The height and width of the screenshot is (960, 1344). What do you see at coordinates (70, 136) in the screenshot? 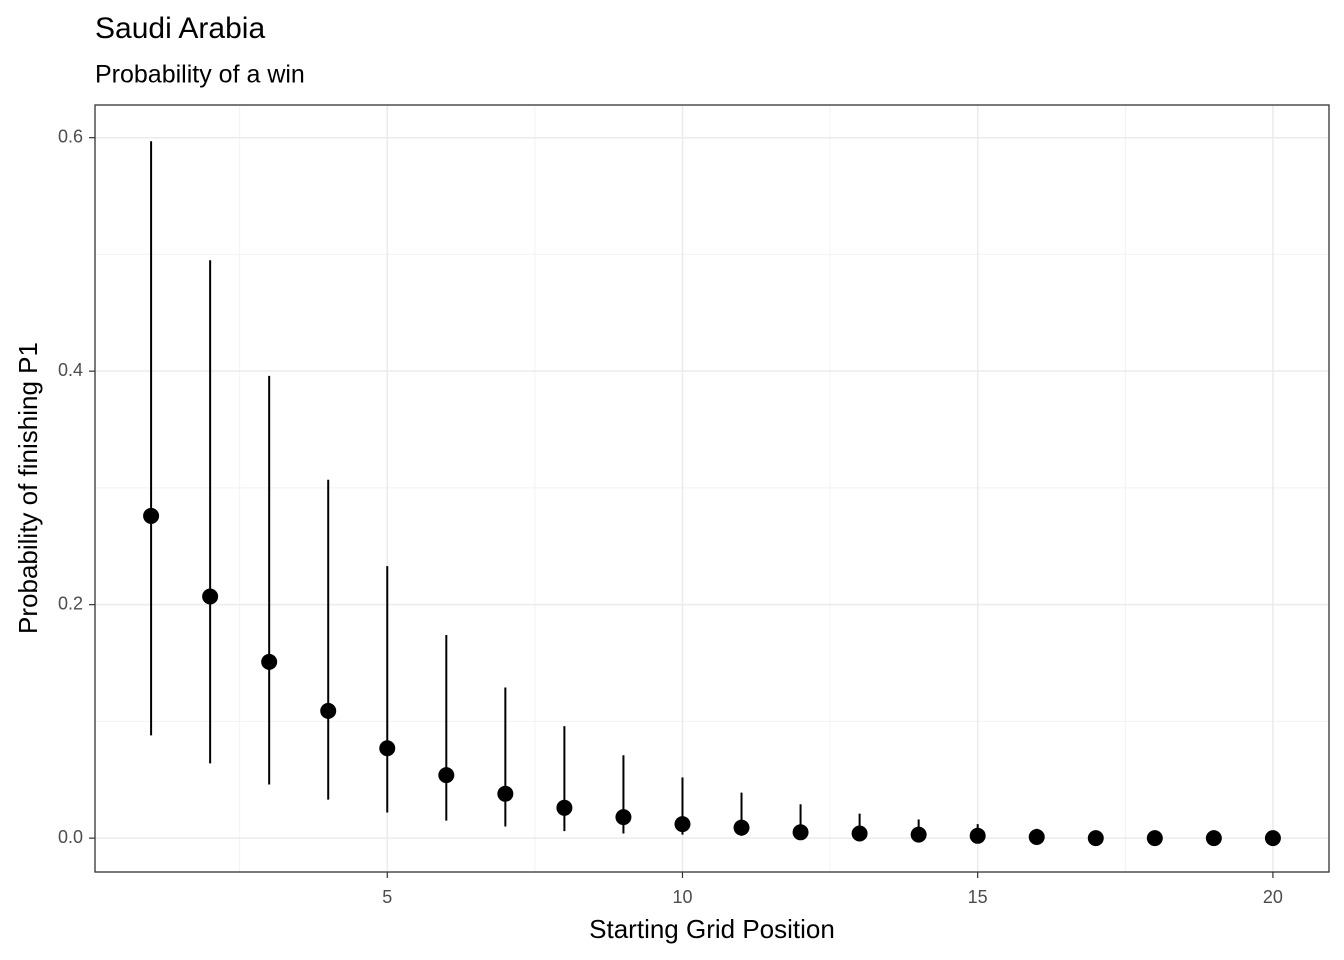
I see `y-tick-label: 0.6` at bounding box center [70, 136].